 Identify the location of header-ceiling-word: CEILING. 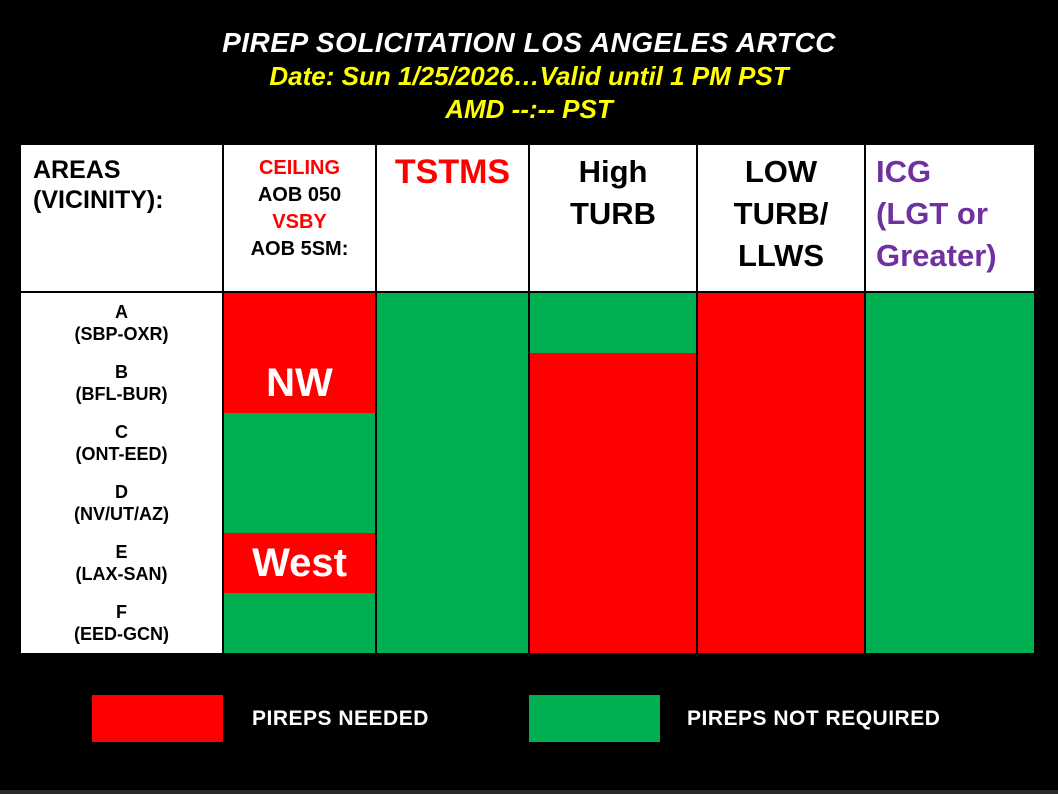
(299, 168).